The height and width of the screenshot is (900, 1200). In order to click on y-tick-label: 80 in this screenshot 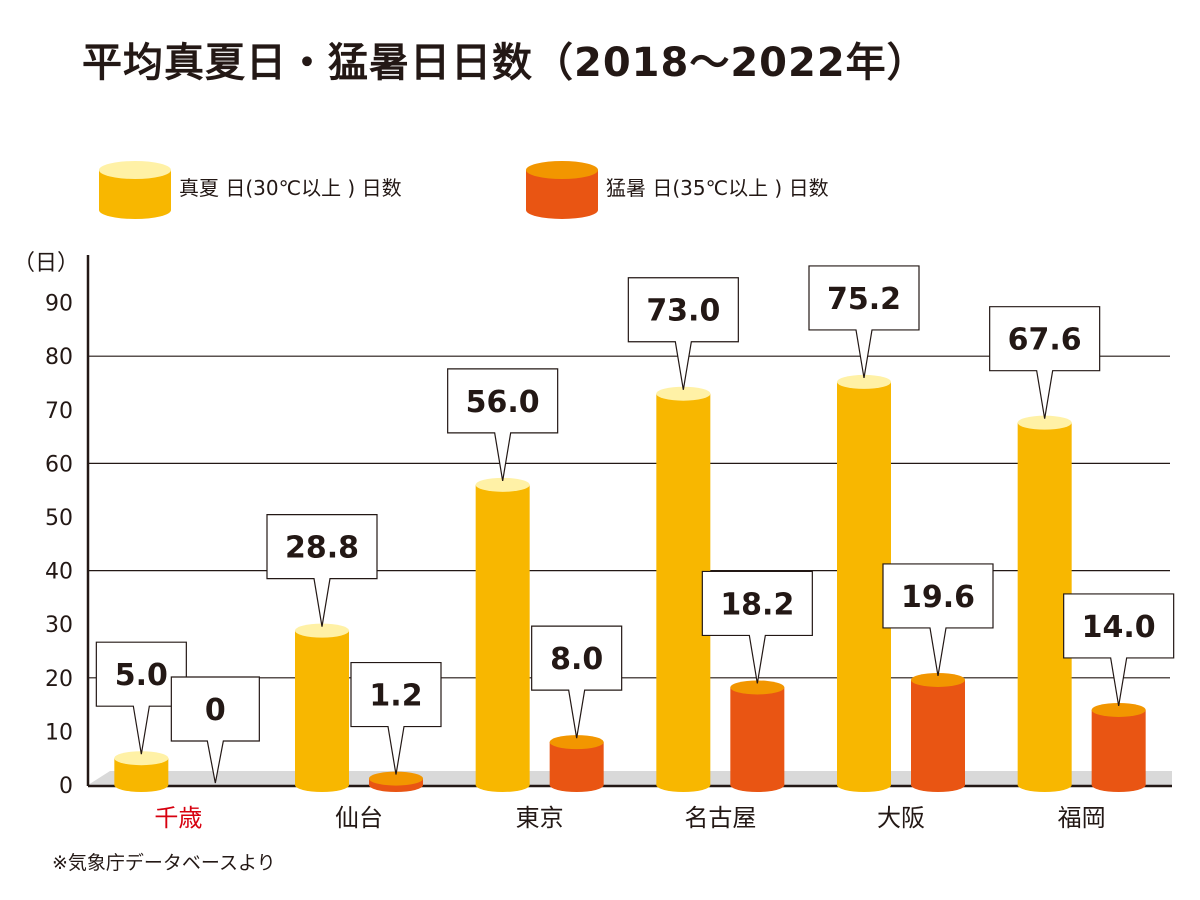, I will do `click(59, 357)`.